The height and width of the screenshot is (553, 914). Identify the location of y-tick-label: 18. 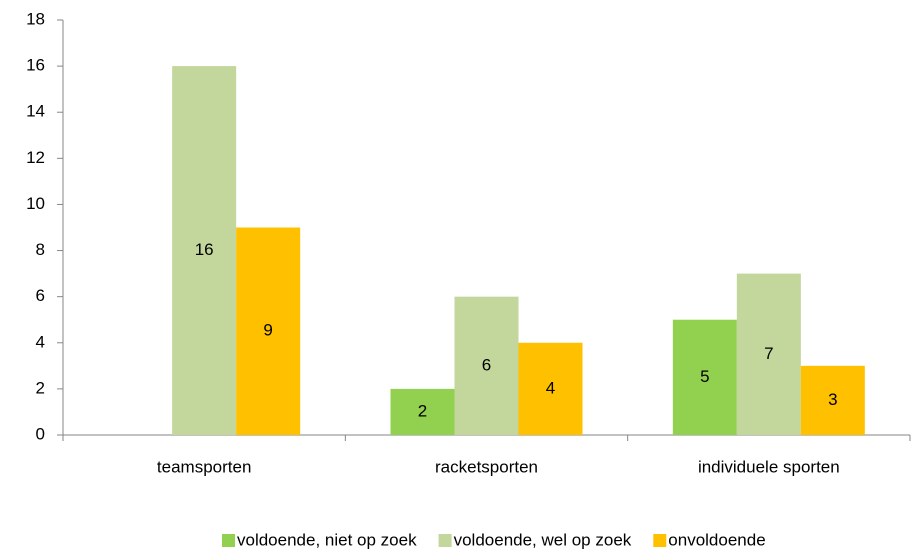
(35, 18).